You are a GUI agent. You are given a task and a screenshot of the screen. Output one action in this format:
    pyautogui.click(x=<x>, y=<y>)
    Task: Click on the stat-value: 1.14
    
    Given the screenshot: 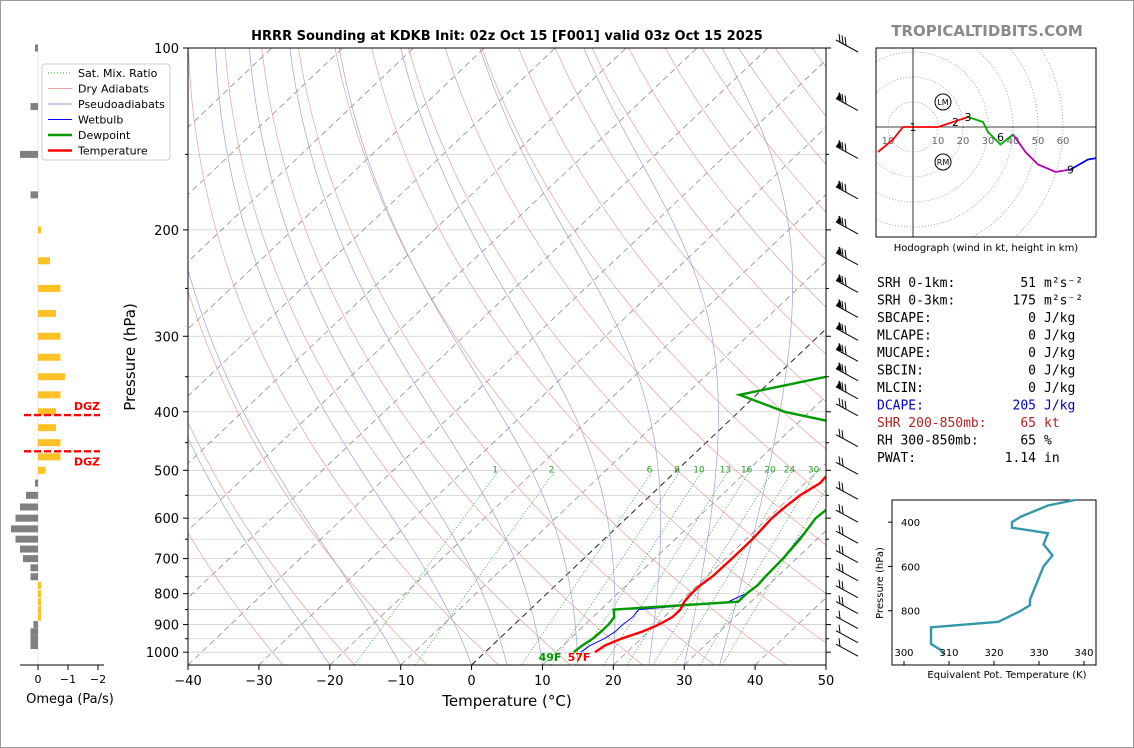 What is the action you would take?
    pyautogui.click(x=1020, y=458)
    